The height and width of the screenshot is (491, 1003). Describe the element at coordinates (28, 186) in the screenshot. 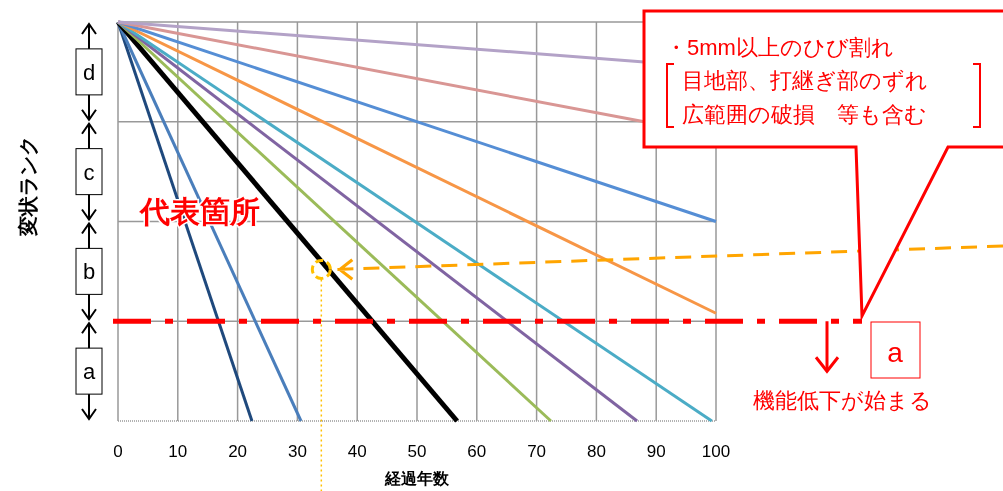

I see `y-axis-title: 変状ランク` at that location.